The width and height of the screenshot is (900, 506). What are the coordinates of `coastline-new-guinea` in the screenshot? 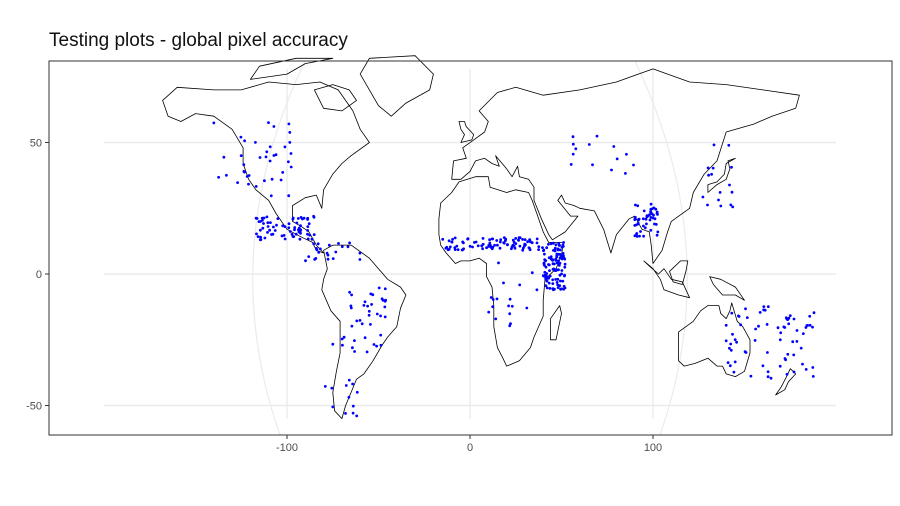 It's located at (727, 288).